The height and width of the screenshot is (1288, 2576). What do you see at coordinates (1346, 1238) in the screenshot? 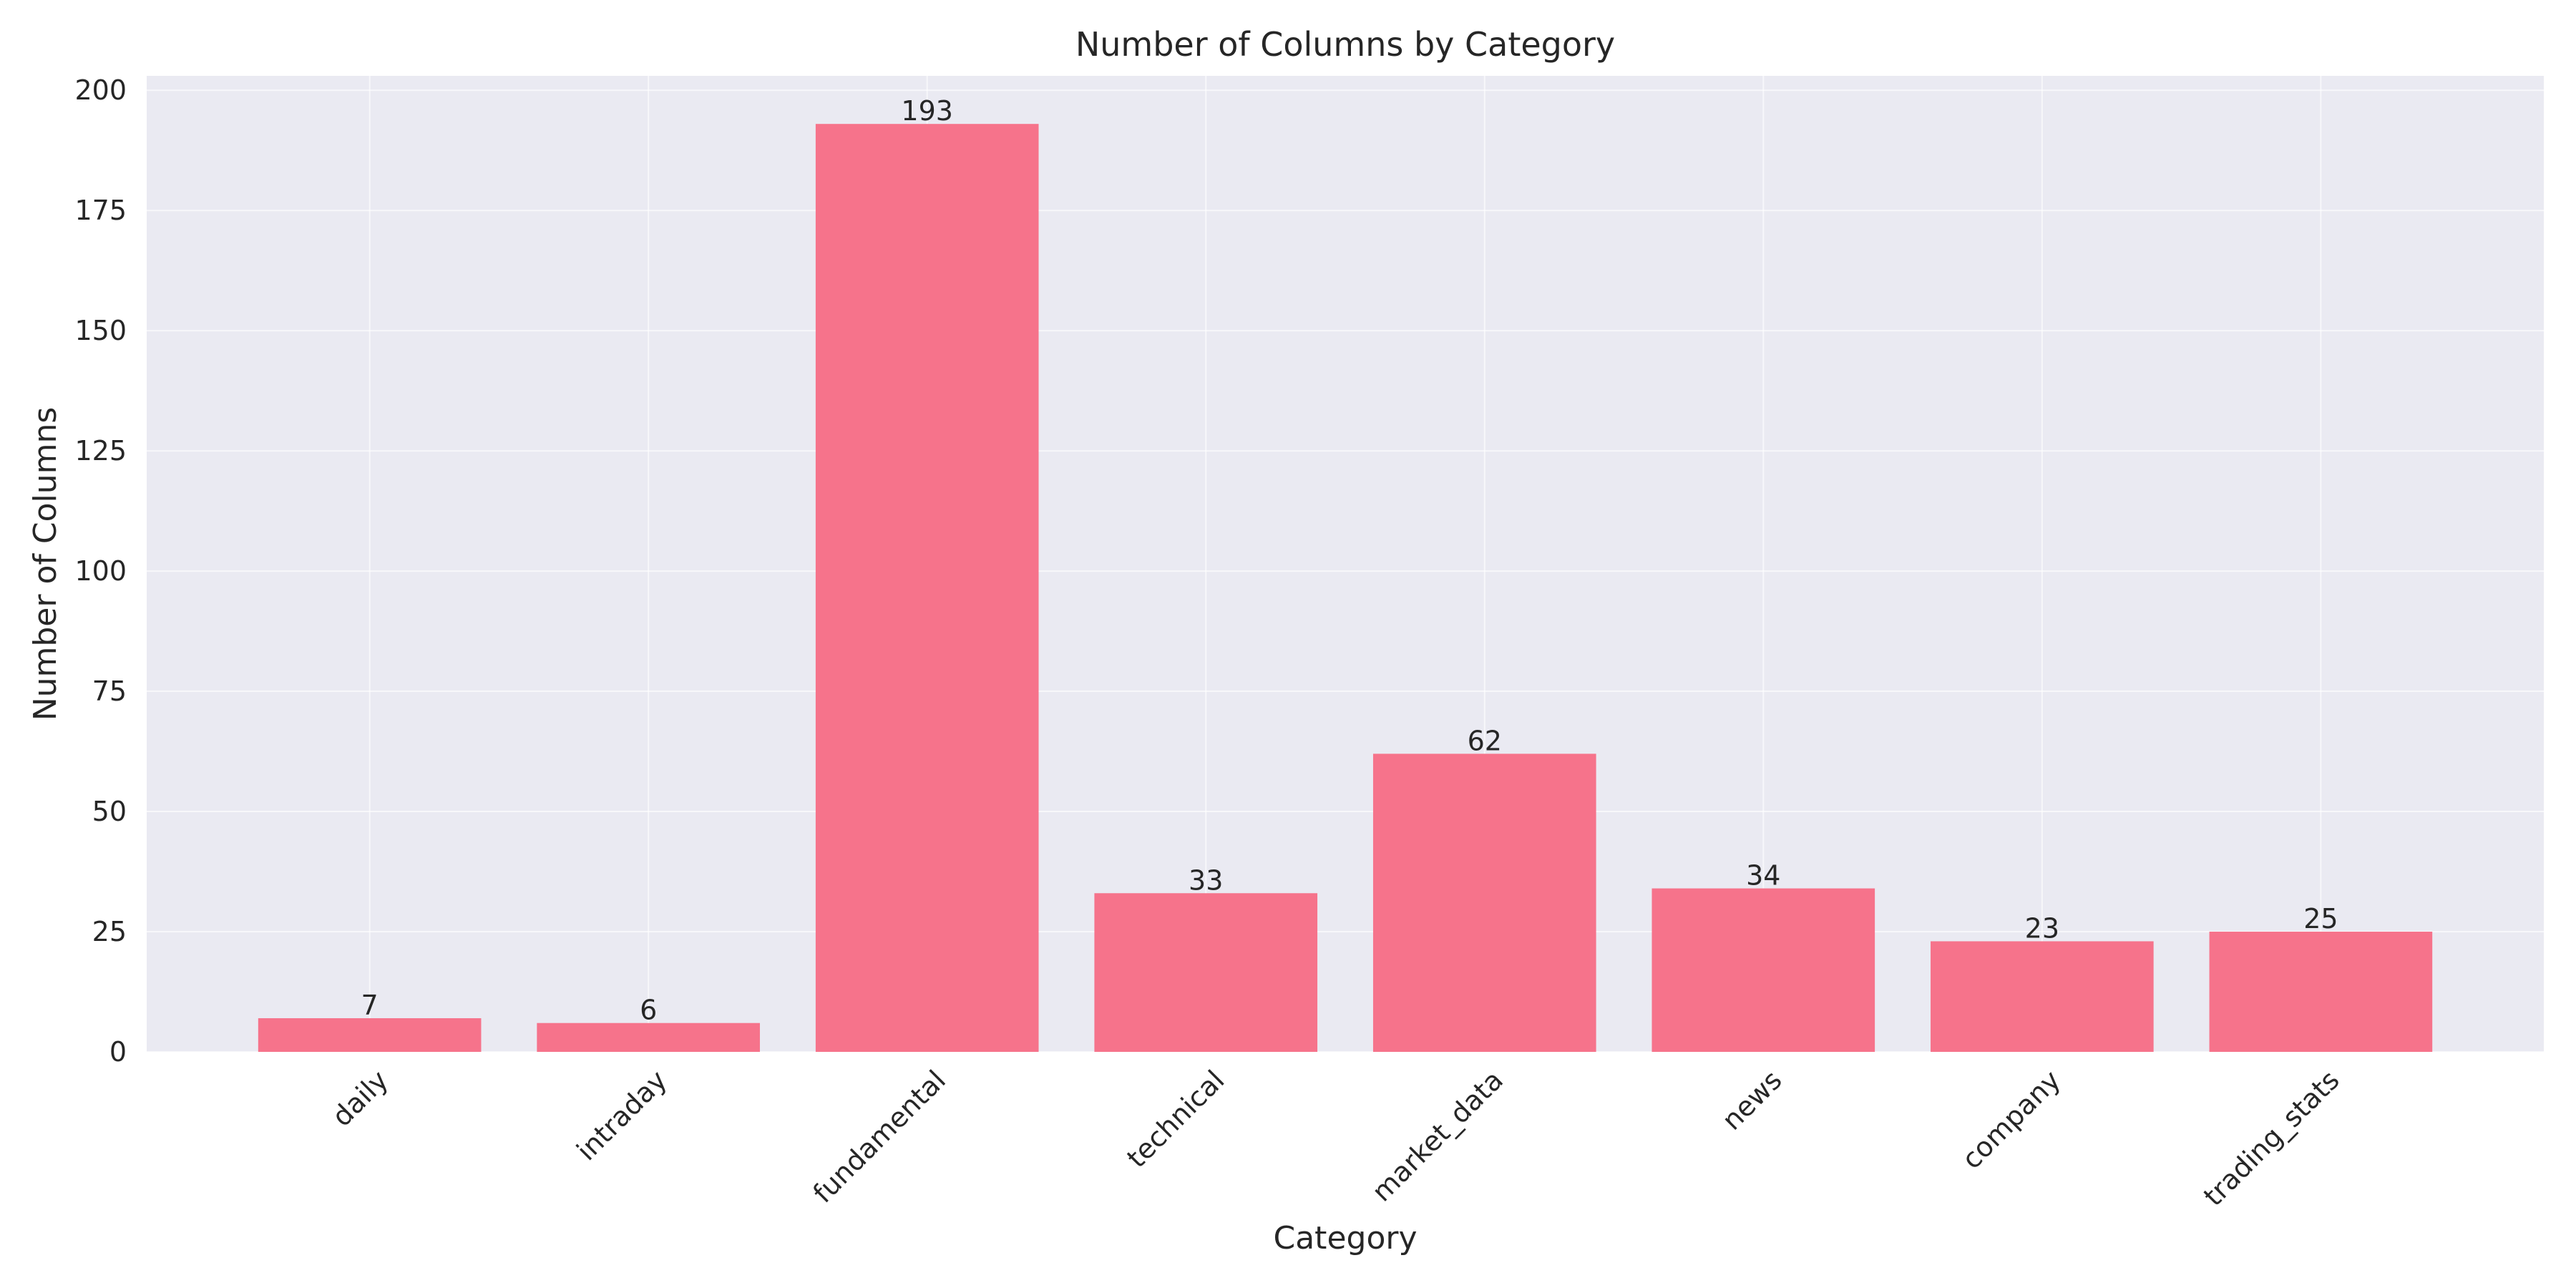
I see `x-axis-label: Category` at bounding box center [1346, 1238].